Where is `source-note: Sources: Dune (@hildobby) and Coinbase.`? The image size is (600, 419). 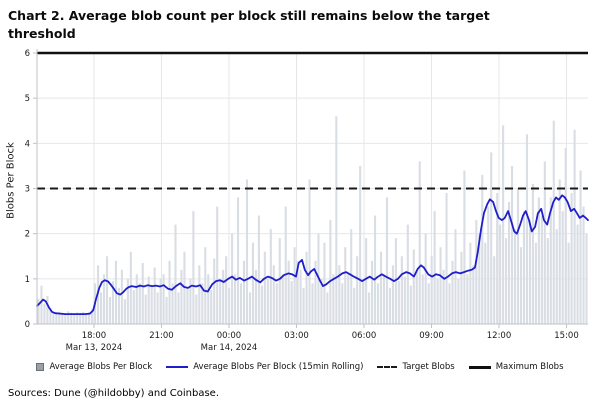 source-note: Sources: Dune (@hildobby) and Coinbase. is located at coordinates (113, 394).